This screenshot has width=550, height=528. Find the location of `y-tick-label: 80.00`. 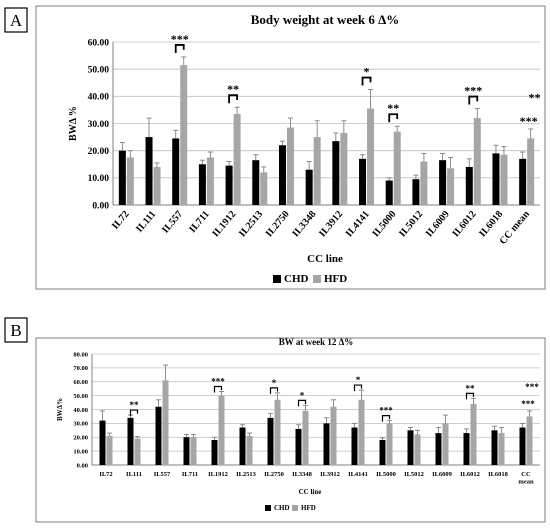

y-tick-label: 80.00 is located at coordinates (80, 354).